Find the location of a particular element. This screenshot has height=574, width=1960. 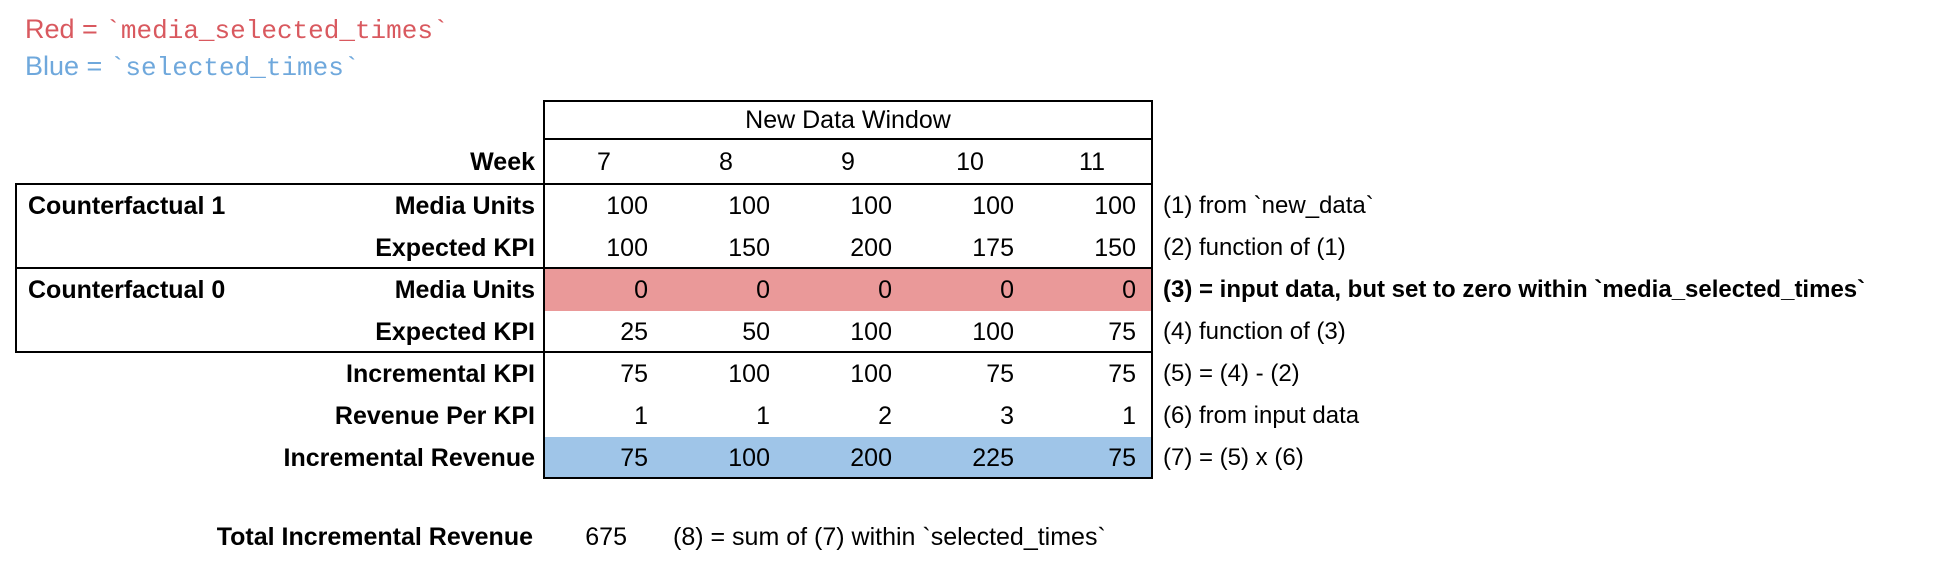

table-header-row: New Data Window is located at coordinates (980, 120).